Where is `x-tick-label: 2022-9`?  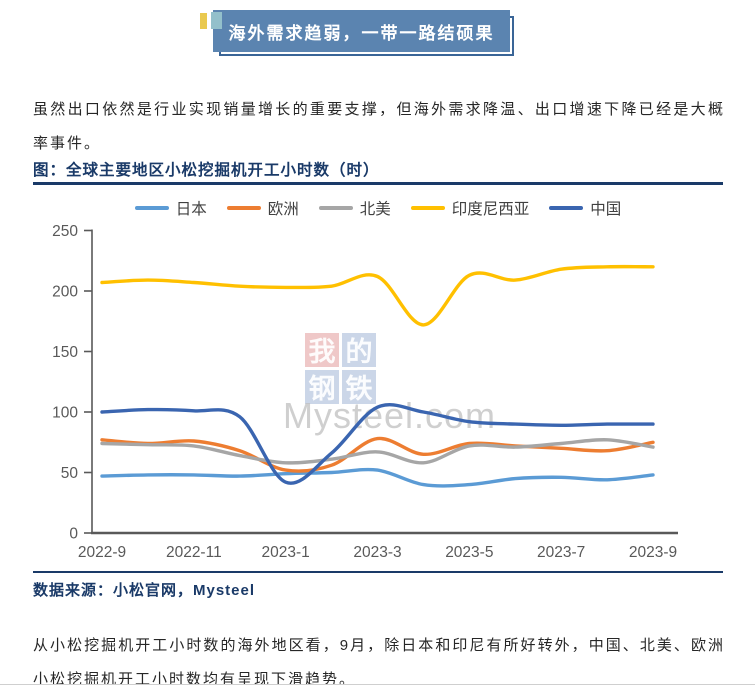 x-tick-label: 2022-9 is located at coordinates (102, 552).